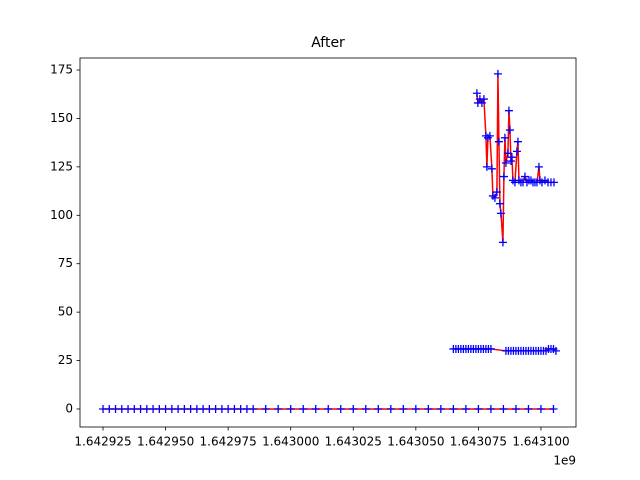  What do you see at coordinates (65, 263) in the screenshot?
I see `y-tick-label: 75` at bounding box center [65, 263].